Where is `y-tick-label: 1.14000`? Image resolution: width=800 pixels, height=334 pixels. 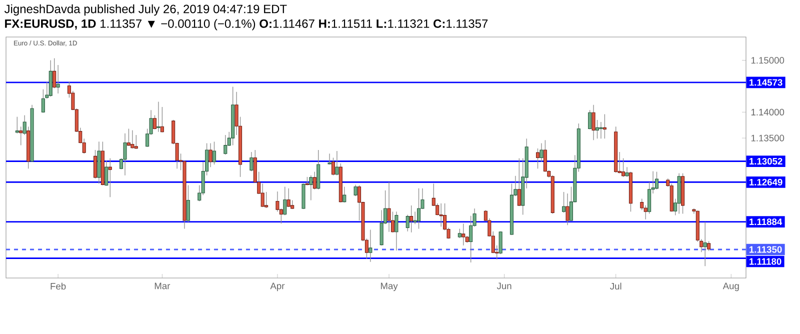 y-tick-label: 1.14000 is located at coordinates (767, 112).